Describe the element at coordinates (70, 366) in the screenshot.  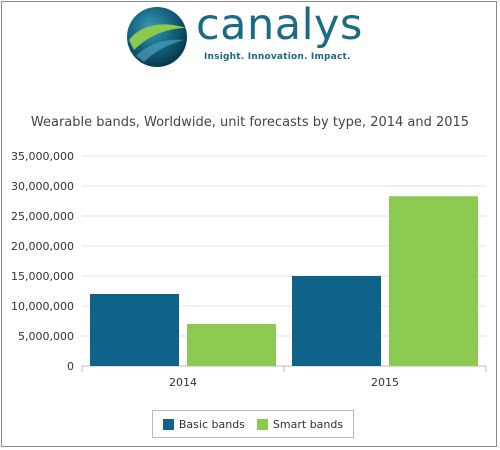
I see `y-tick-label: 0` at that location.